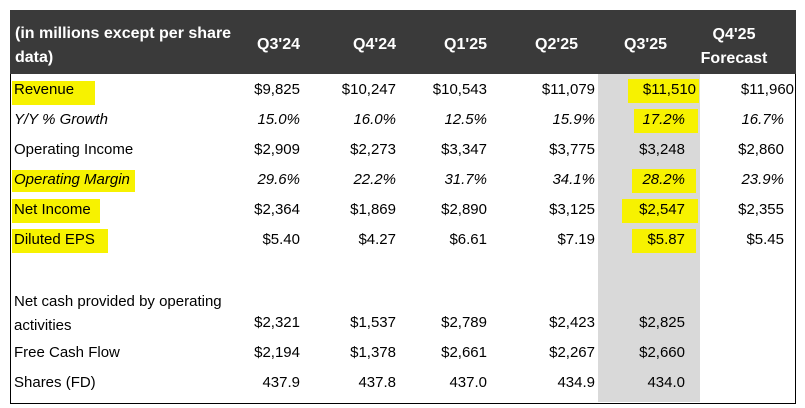  I want to click on column-header-q1-25: Q1'25, so click(465, 44).